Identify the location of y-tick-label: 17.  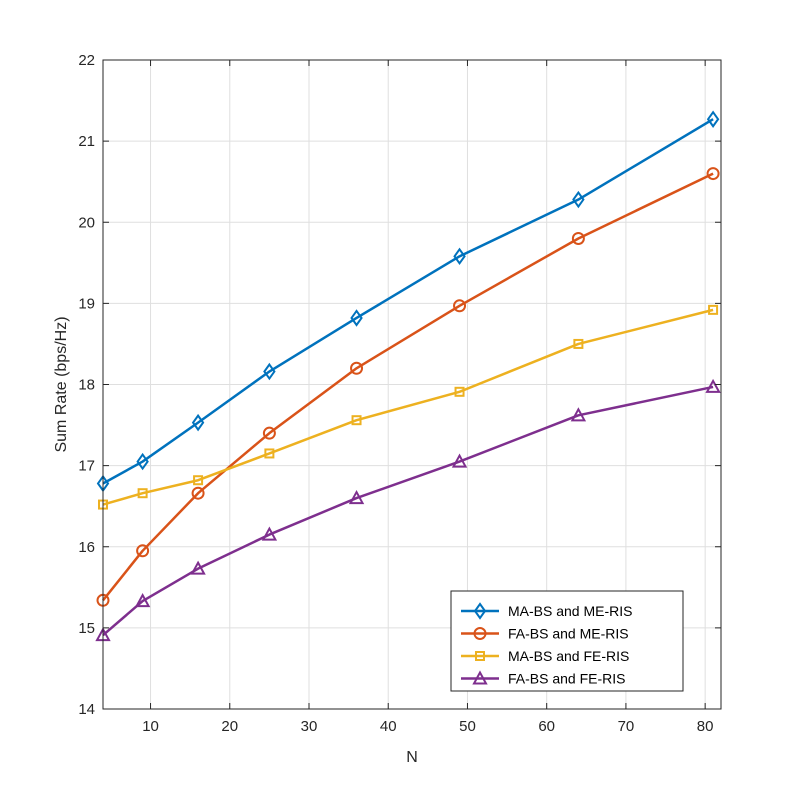
(86, 466).